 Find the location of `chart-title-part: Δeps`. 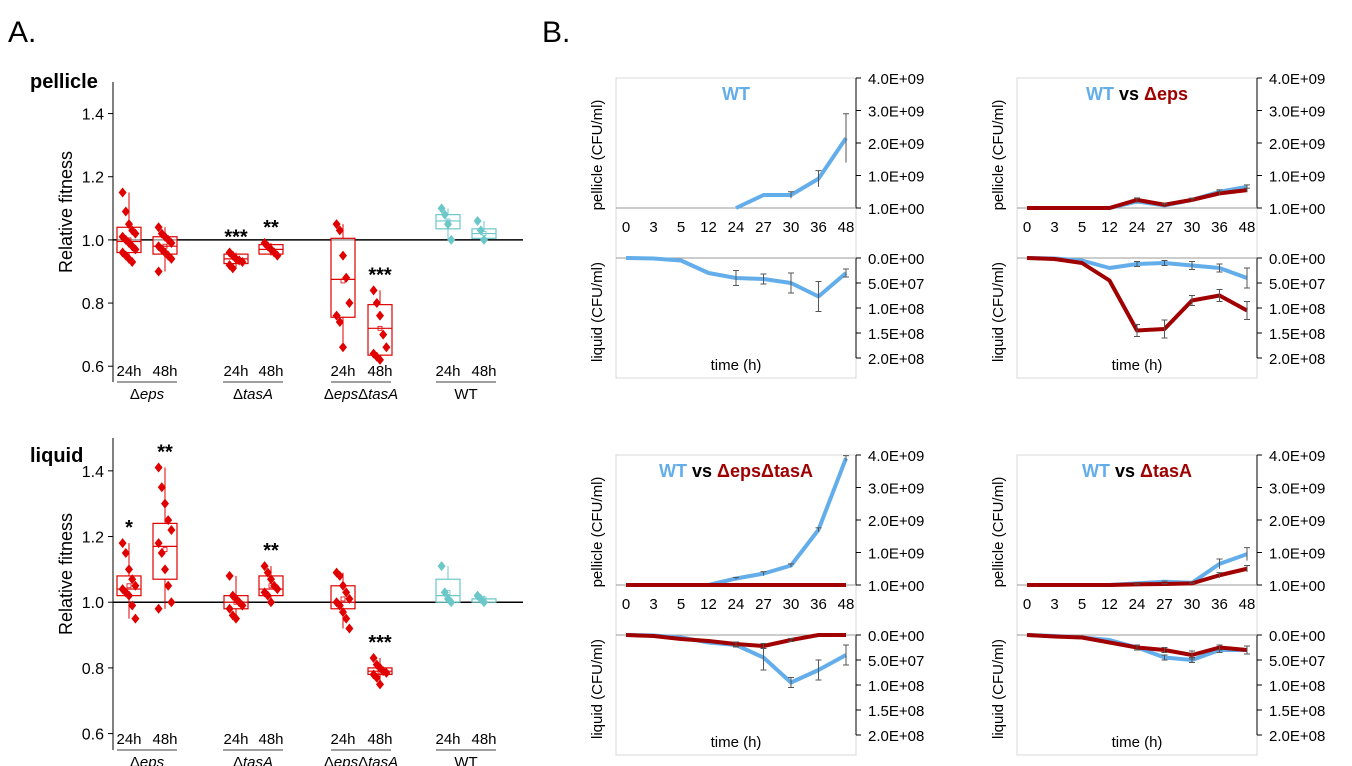

chart-title-part: Δeps is located at coordinates (1166, 94).